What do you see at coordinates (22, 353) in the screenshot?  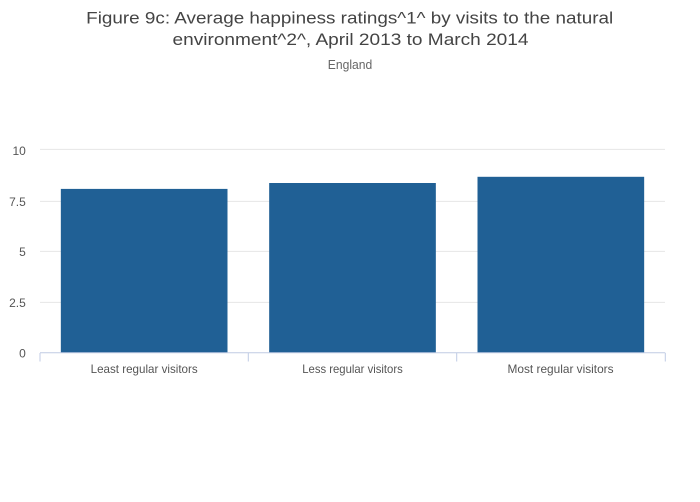 I see `svg-text: 0` at bounding box center [22, 353].